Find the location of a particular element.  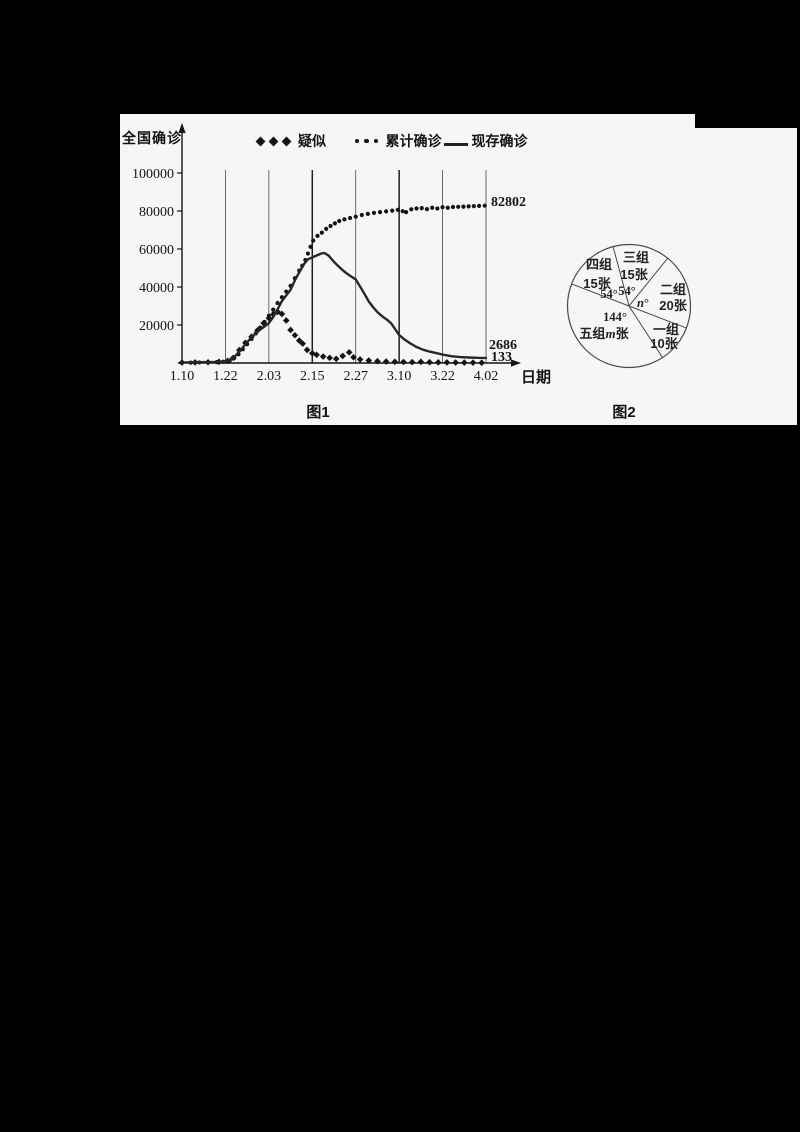

x-tick-label: 4.02 is located at coordinates (486, 376).